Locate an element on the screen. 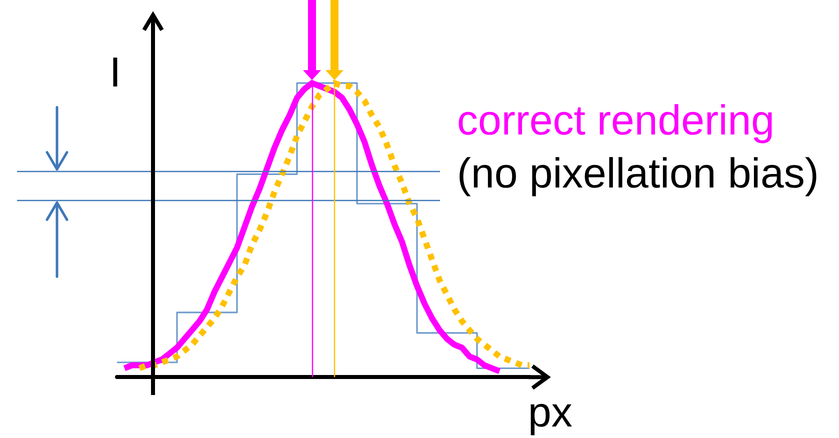  y-axis-title: I is located at coordinates (115, 72).